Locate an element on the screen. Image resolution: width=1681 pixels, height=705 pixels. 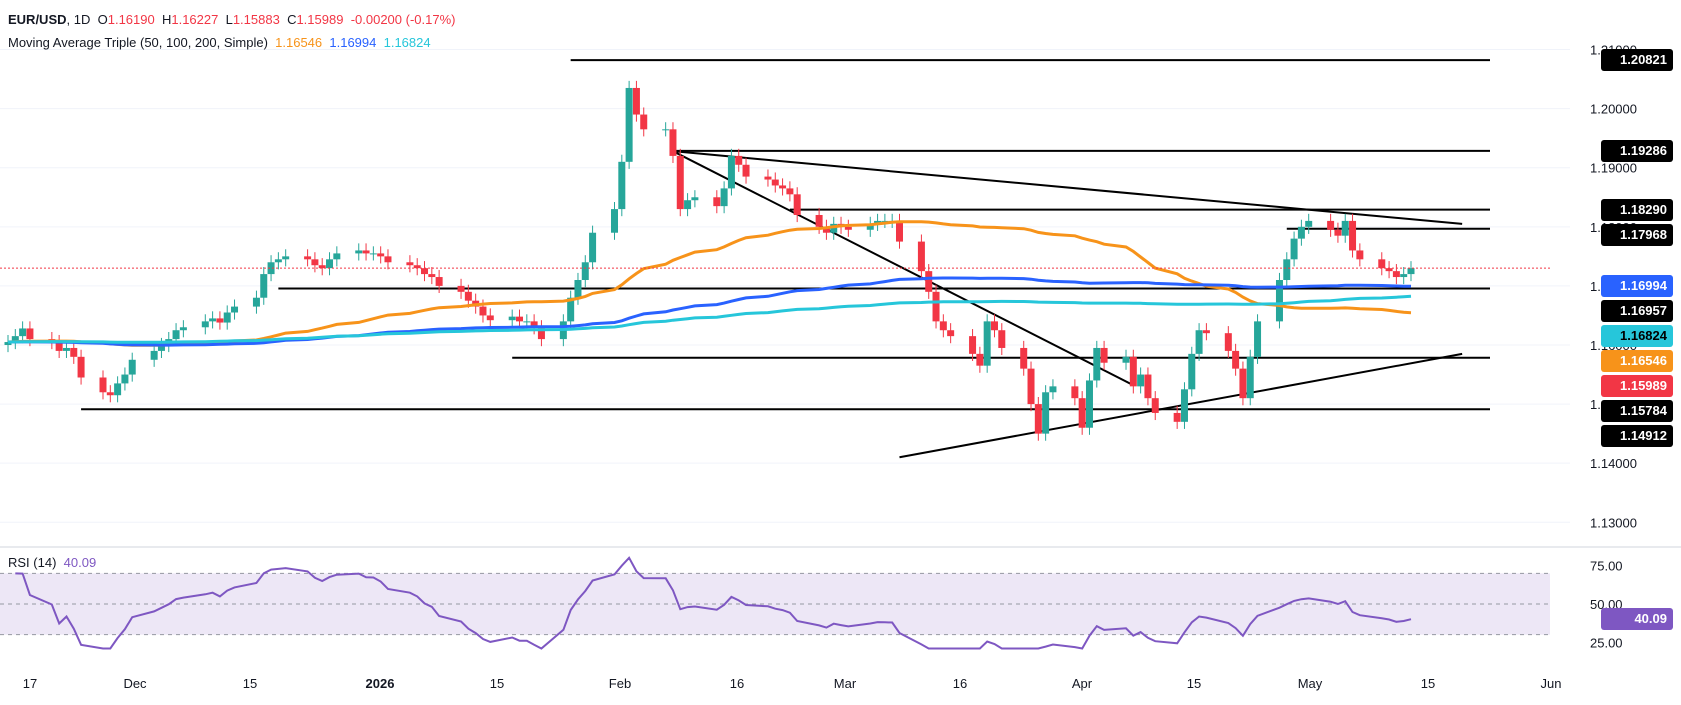
ma200-value: 1.16824 is located at coordinates (407, 42).